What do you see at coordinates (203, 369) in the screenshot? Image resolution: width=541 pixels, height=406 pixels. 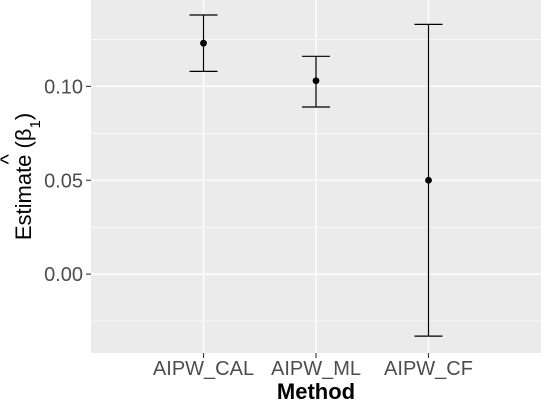 I see `x-tick-label: AIPW_CAL` at bounding box center [203, 369].